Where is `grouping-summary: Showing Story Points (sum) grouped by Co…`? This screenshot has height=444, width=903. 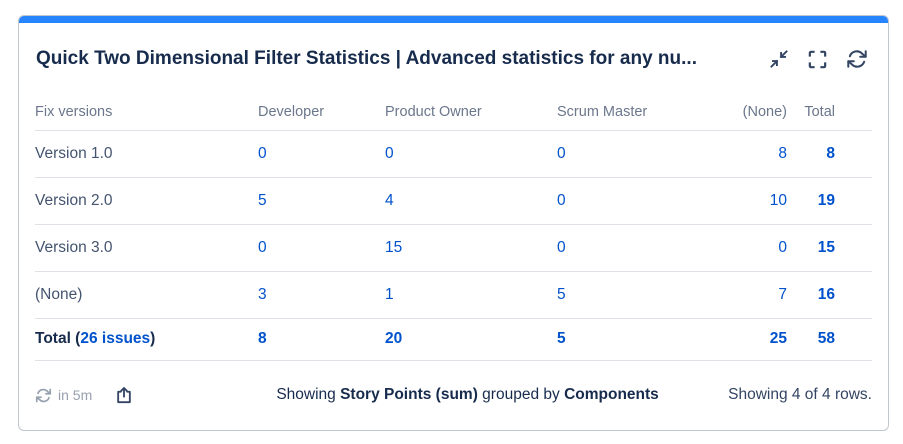 grouping-summary: Showing Story Points (sum) grouped by Co… is located at coordinates (467, 395).